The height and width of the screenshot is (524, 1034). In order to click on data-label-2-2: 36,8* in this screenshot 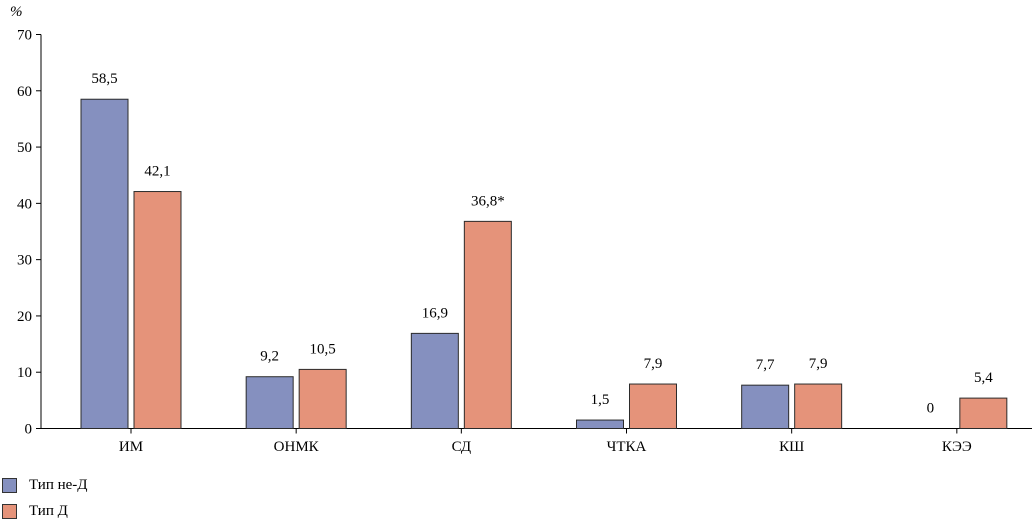, I will do `click(488, 201)`.